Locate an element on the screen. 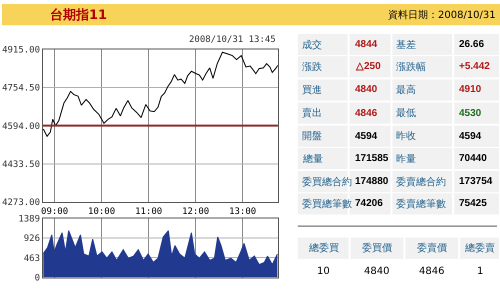  text: 成交 is located at coordinates (312, 45).